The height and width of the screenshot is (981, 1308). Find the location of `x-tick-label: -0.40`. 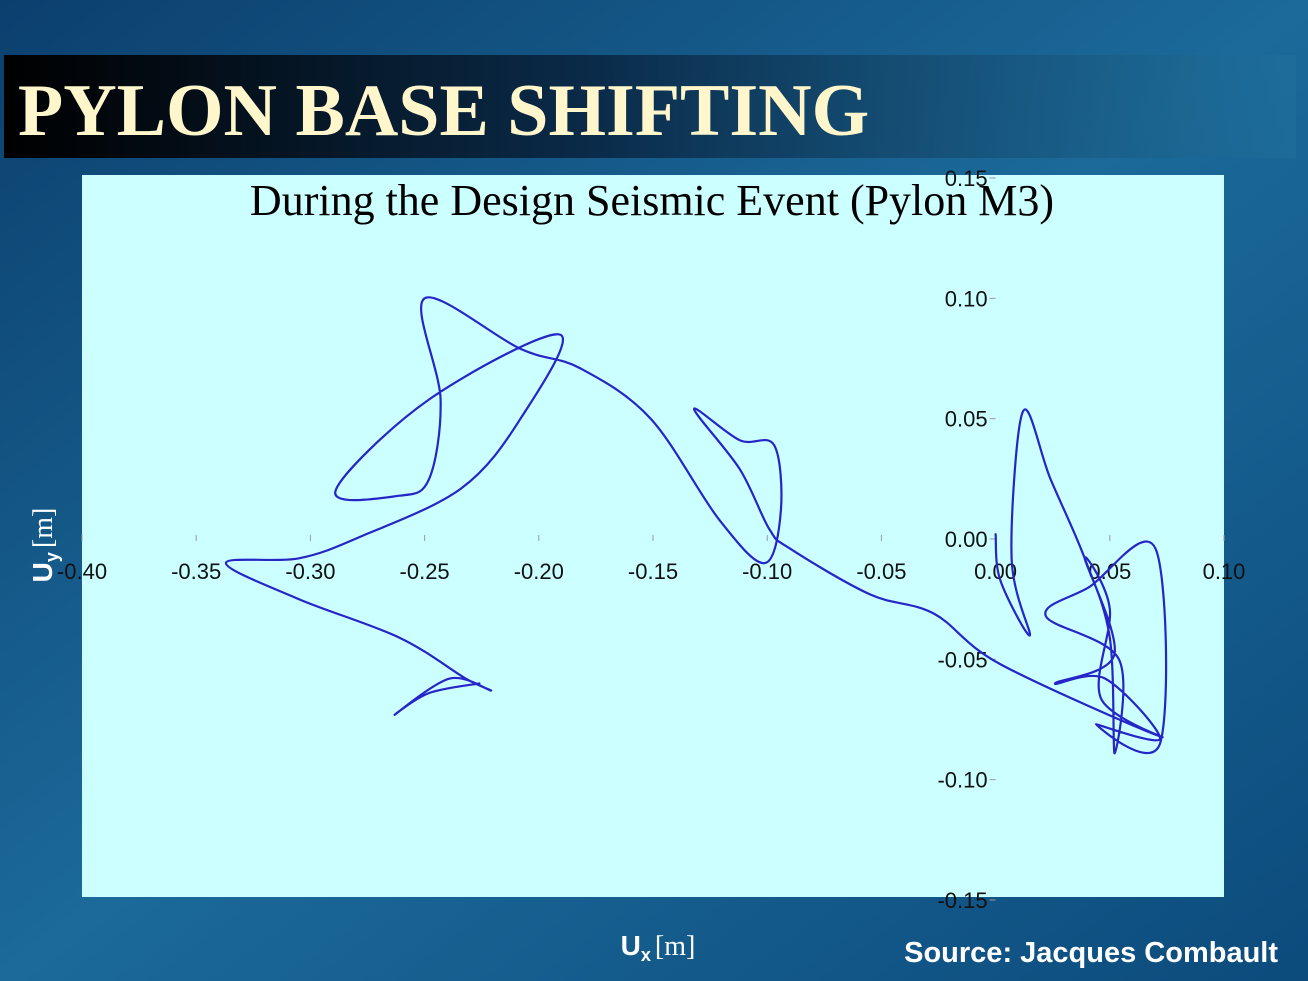

x-tick-label: -0.40 is located at coordinates (82, 571).